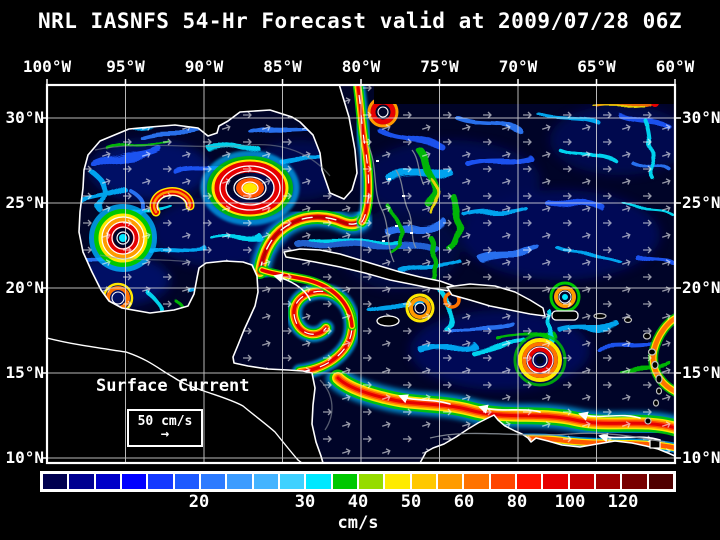 This screenshot has height=540, width=720. What do you see at coordinates (358, 523) in the screenshot?
I see `colorbar-units: cm/s` at bounding box center [358, 523].